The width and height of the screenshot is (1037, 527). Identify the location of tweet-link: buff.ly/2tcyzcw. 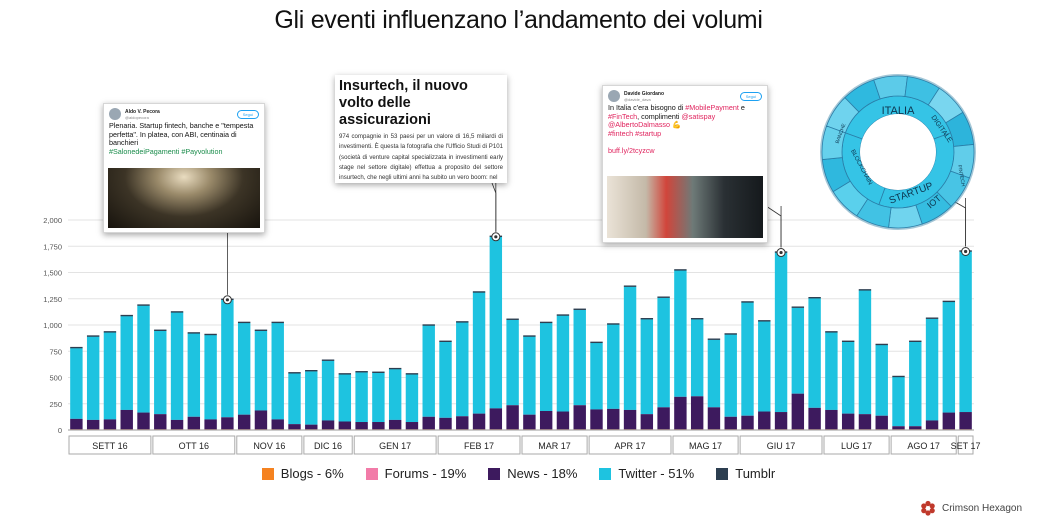
(631, 150).